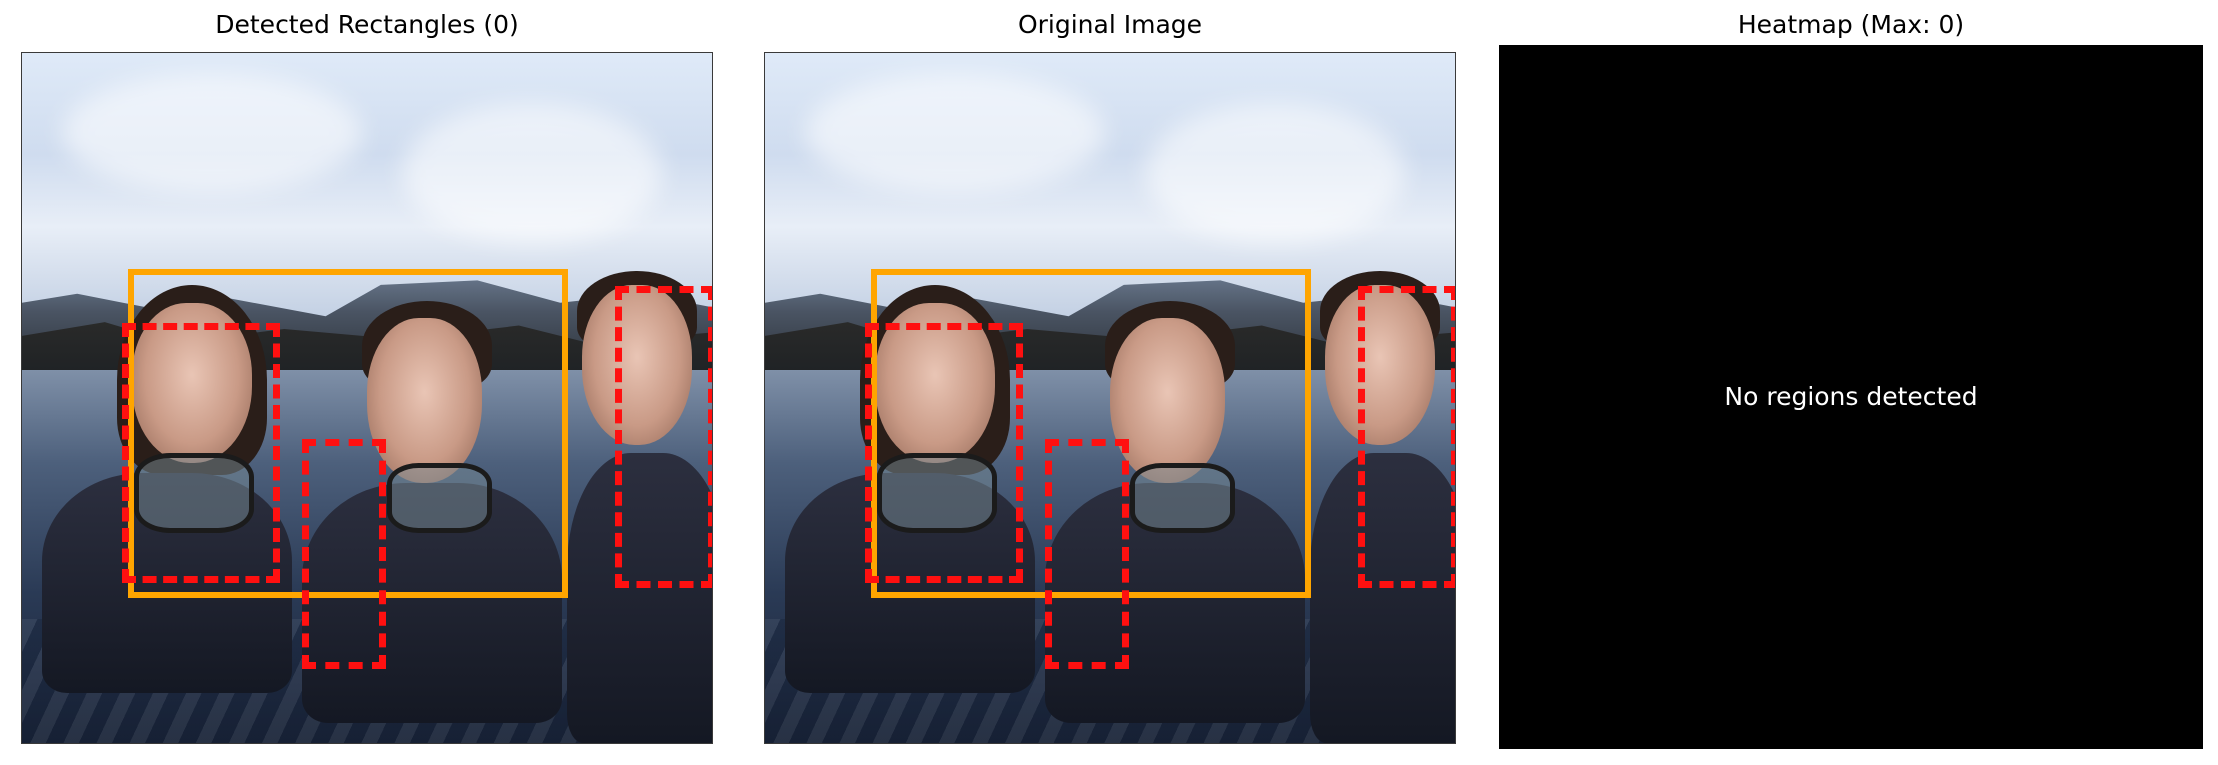 This screenshot has width=2218, height=765. Describe the element at coordinates (367, 24) in the screenshot. I see `panel-title-detected: Detected Rectangles (0)` at that location.